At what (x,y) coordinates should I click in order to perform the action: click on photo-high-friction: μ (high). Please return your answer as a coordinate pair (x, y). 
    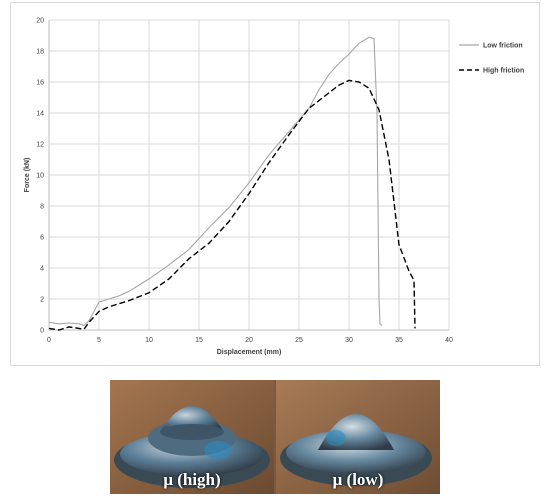
    Looking at the image, I should click on (192, 437).